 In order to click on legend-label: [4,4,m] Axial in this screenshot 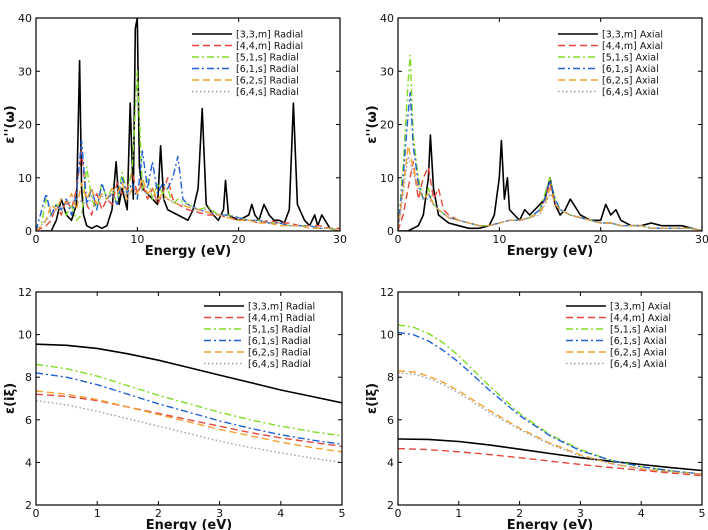, I will do `click(640, 318)`.